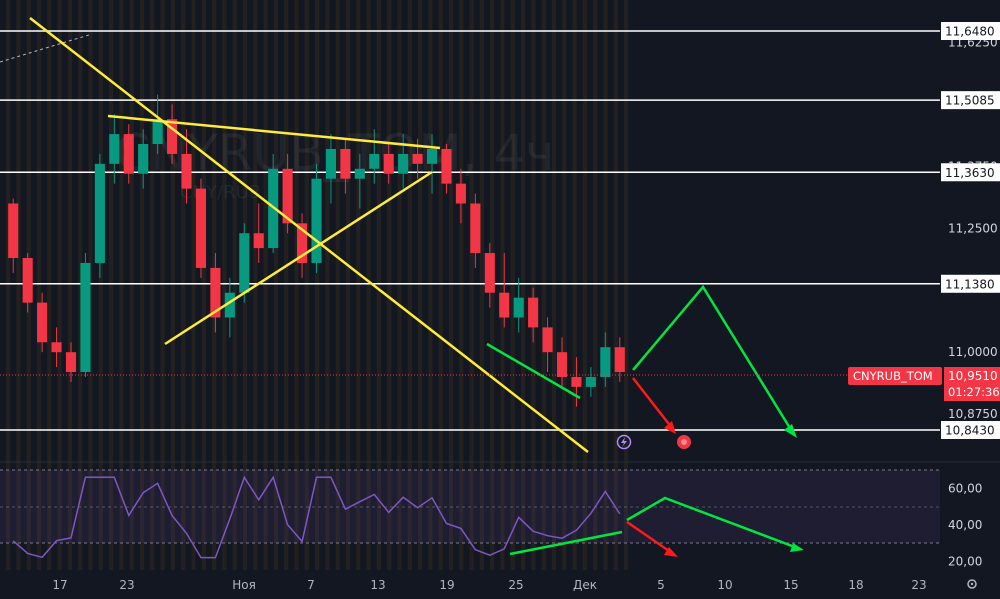 This screenshot has height=599, width=1000. I want to click on time-tick-label: Дек, so click(585, 585).